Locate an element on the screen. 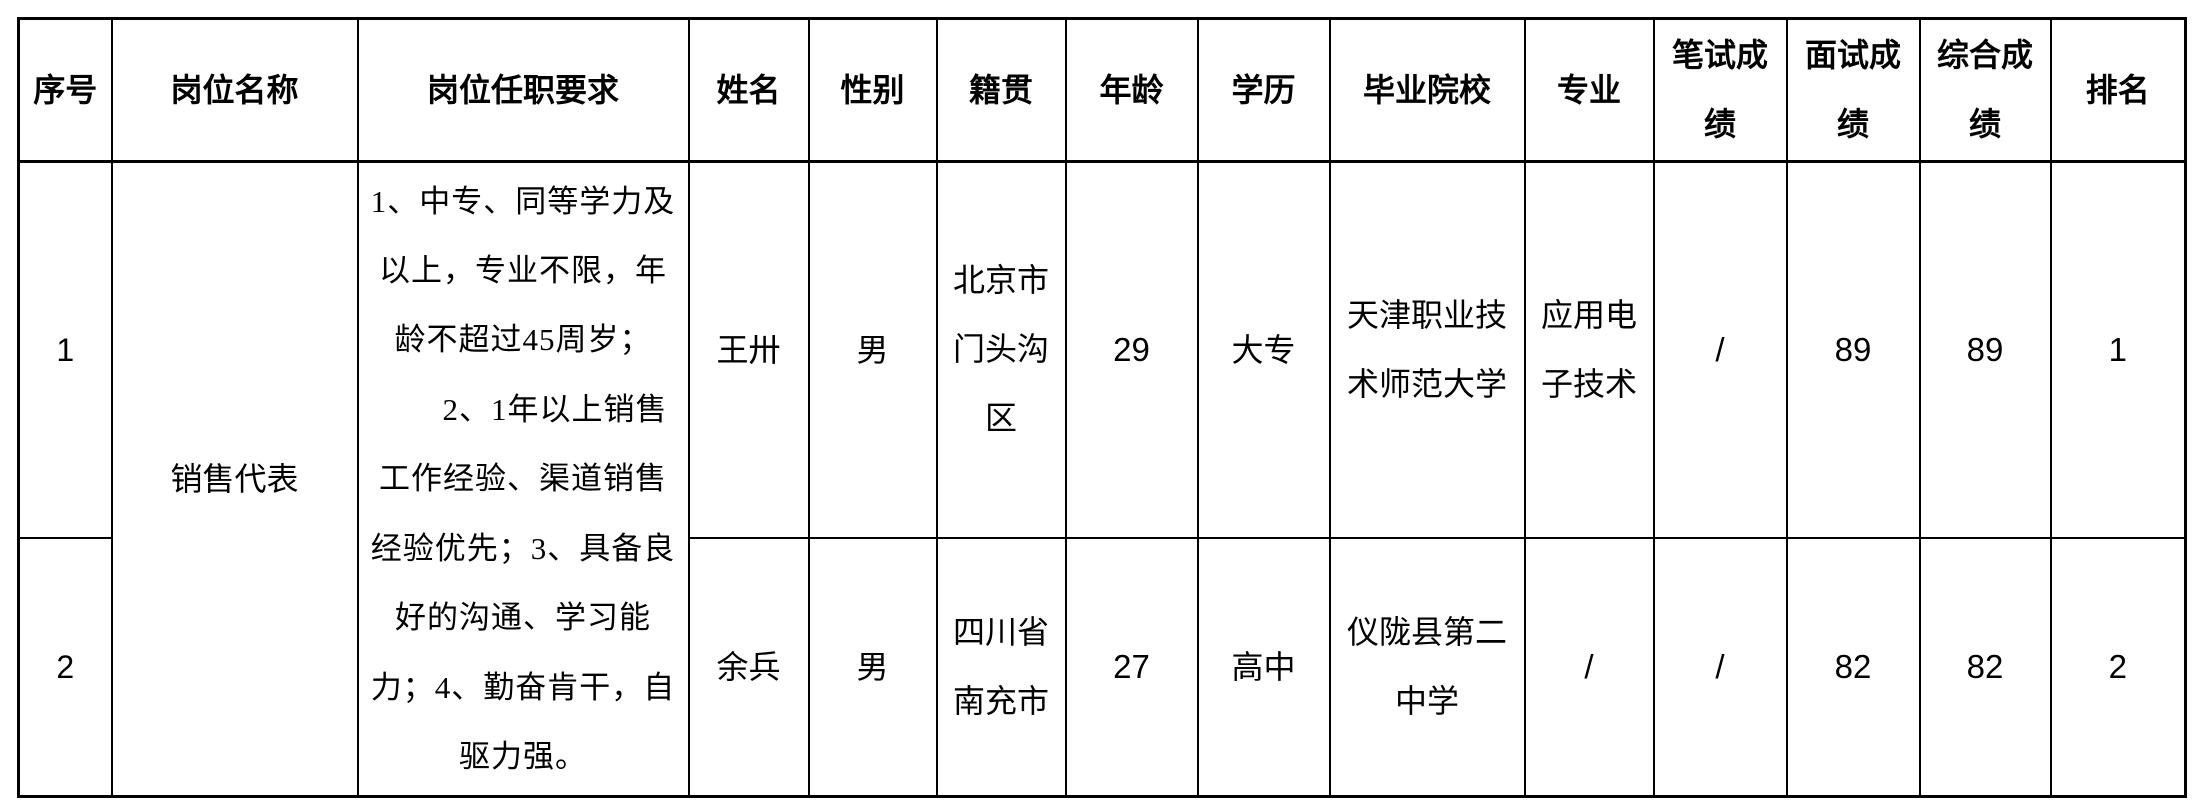 The height and width of the screenshot is (809, 2194). cell-age-2: 27 is located at coordinates (1131, 667).